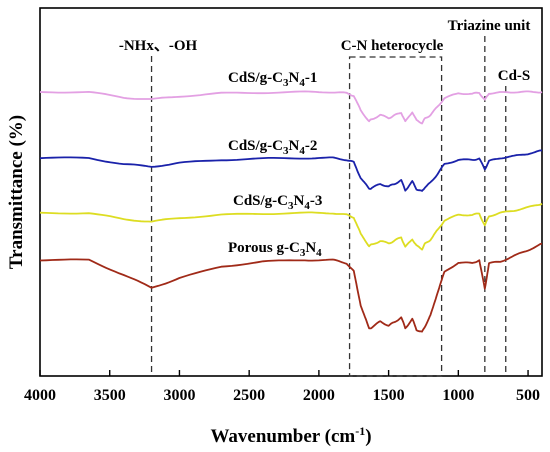 This screenshot has height=452, width=550. Describe the element at coordinates (389, 395) in the screenshot. I see `x-tick-label: 1500` at that location.